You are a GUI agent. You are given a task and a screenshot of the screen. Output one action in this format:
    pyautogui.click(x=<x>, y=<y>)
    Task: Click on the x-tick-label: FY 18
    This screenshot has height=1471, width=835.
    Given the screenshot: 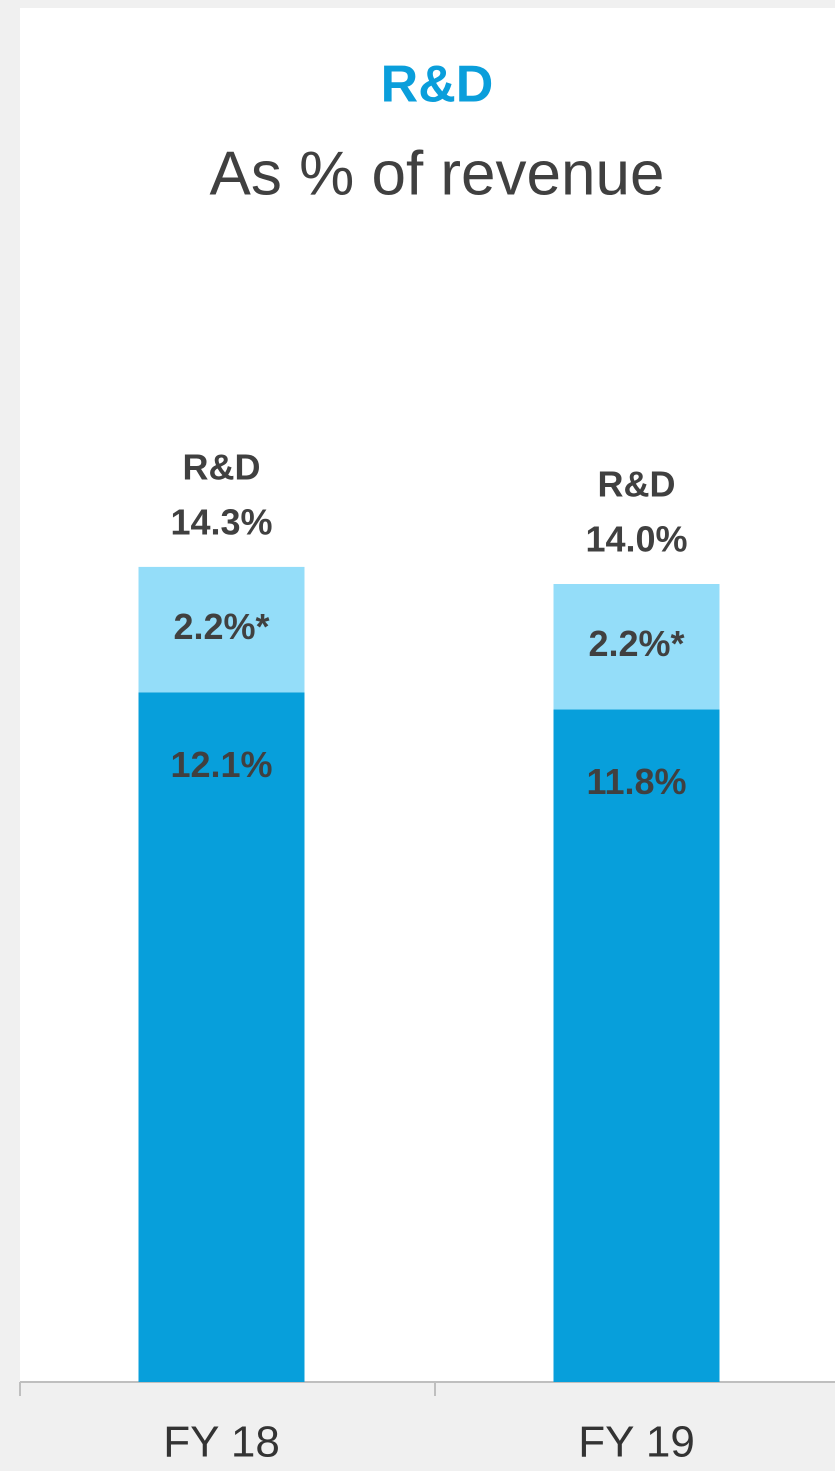 What is the action you would take?
    pyautogui.click(x=221, y=1442)
    